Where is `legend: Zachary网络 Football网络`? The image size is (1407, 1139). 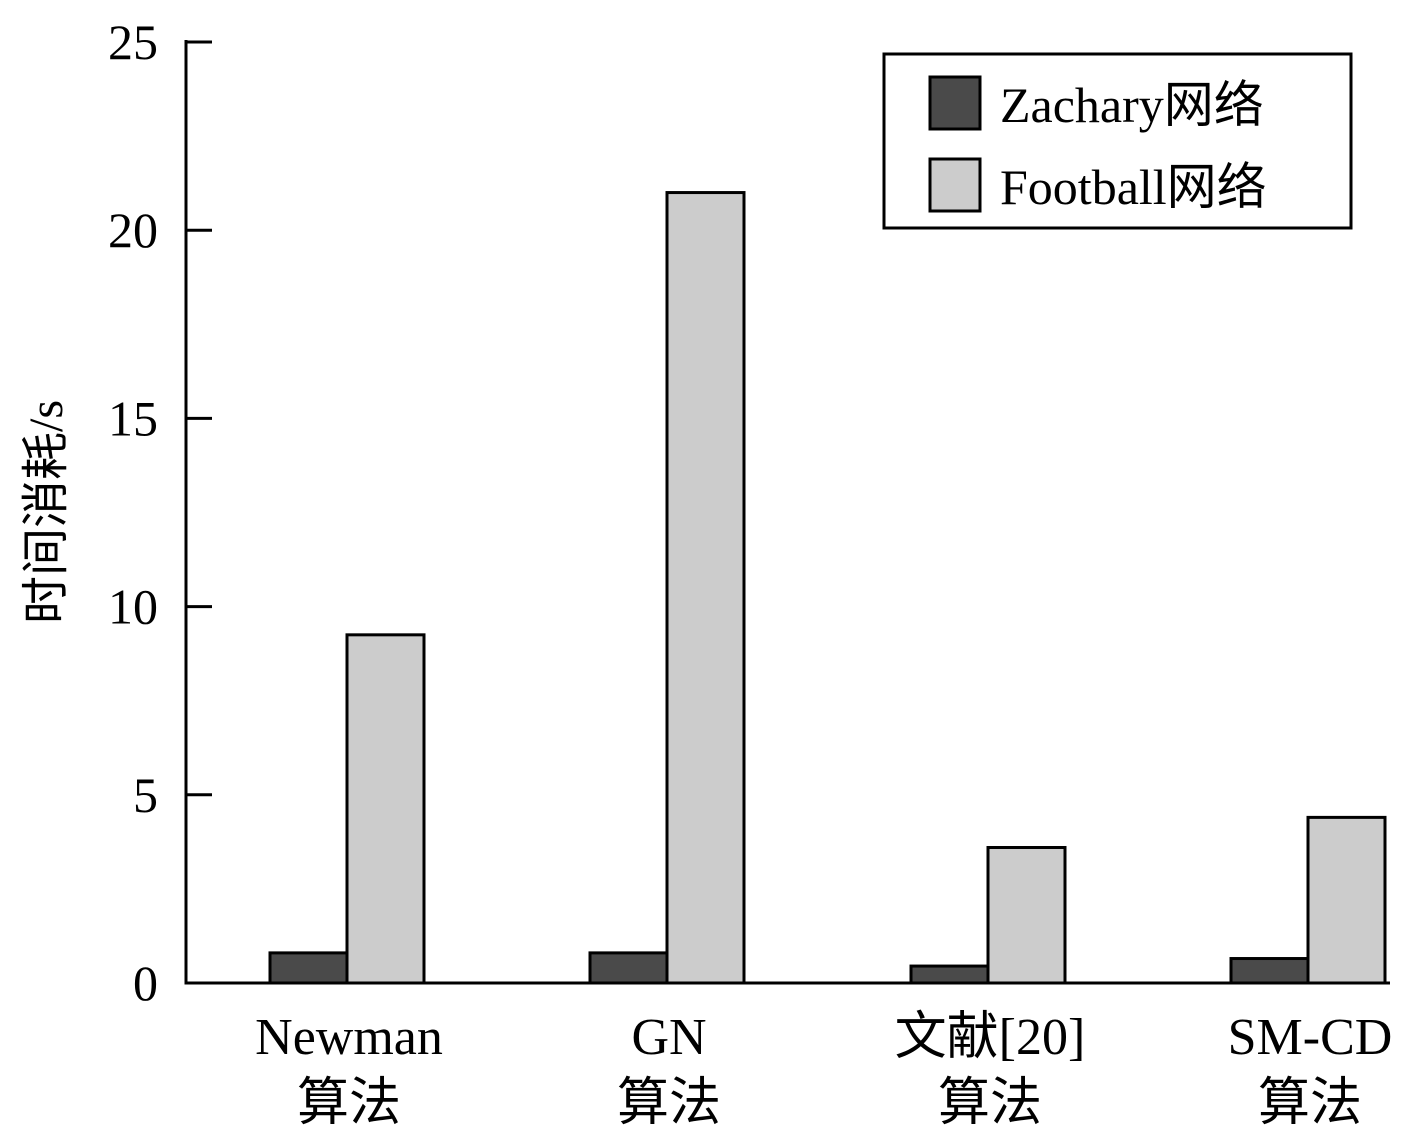
legend: Zachary网络 Football网络 is located at coordinates (1117, 141).